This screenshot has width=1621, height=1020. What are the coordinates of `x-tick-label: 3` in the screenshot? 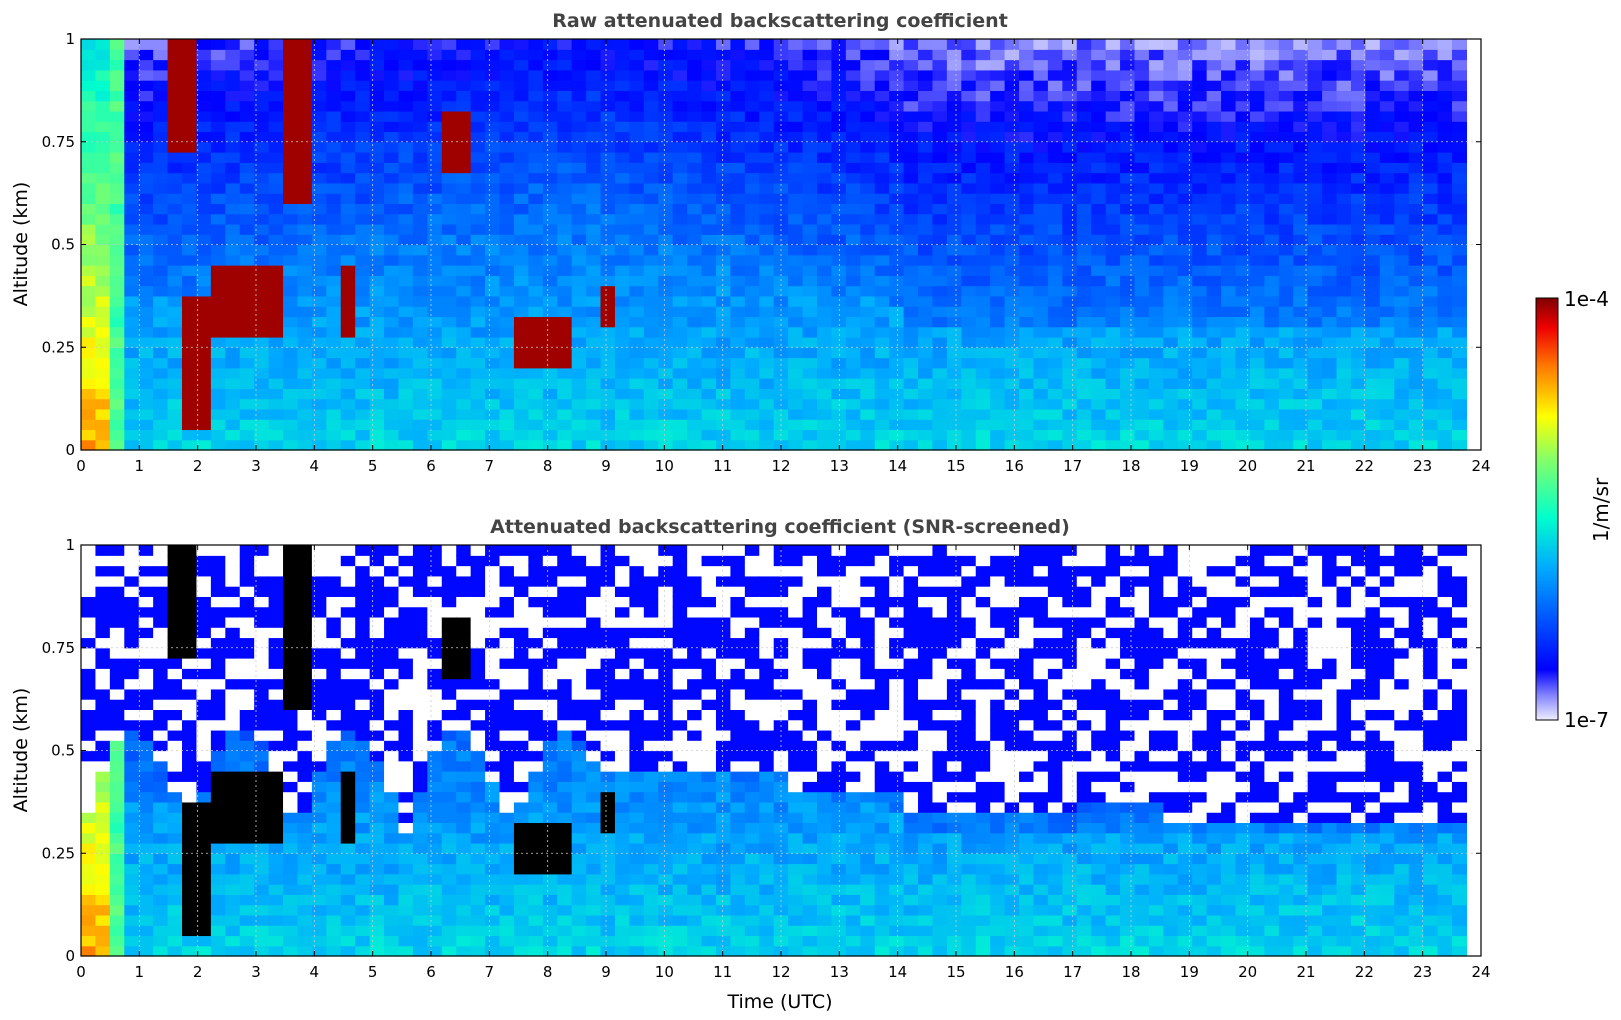 It's located at (256, 466).